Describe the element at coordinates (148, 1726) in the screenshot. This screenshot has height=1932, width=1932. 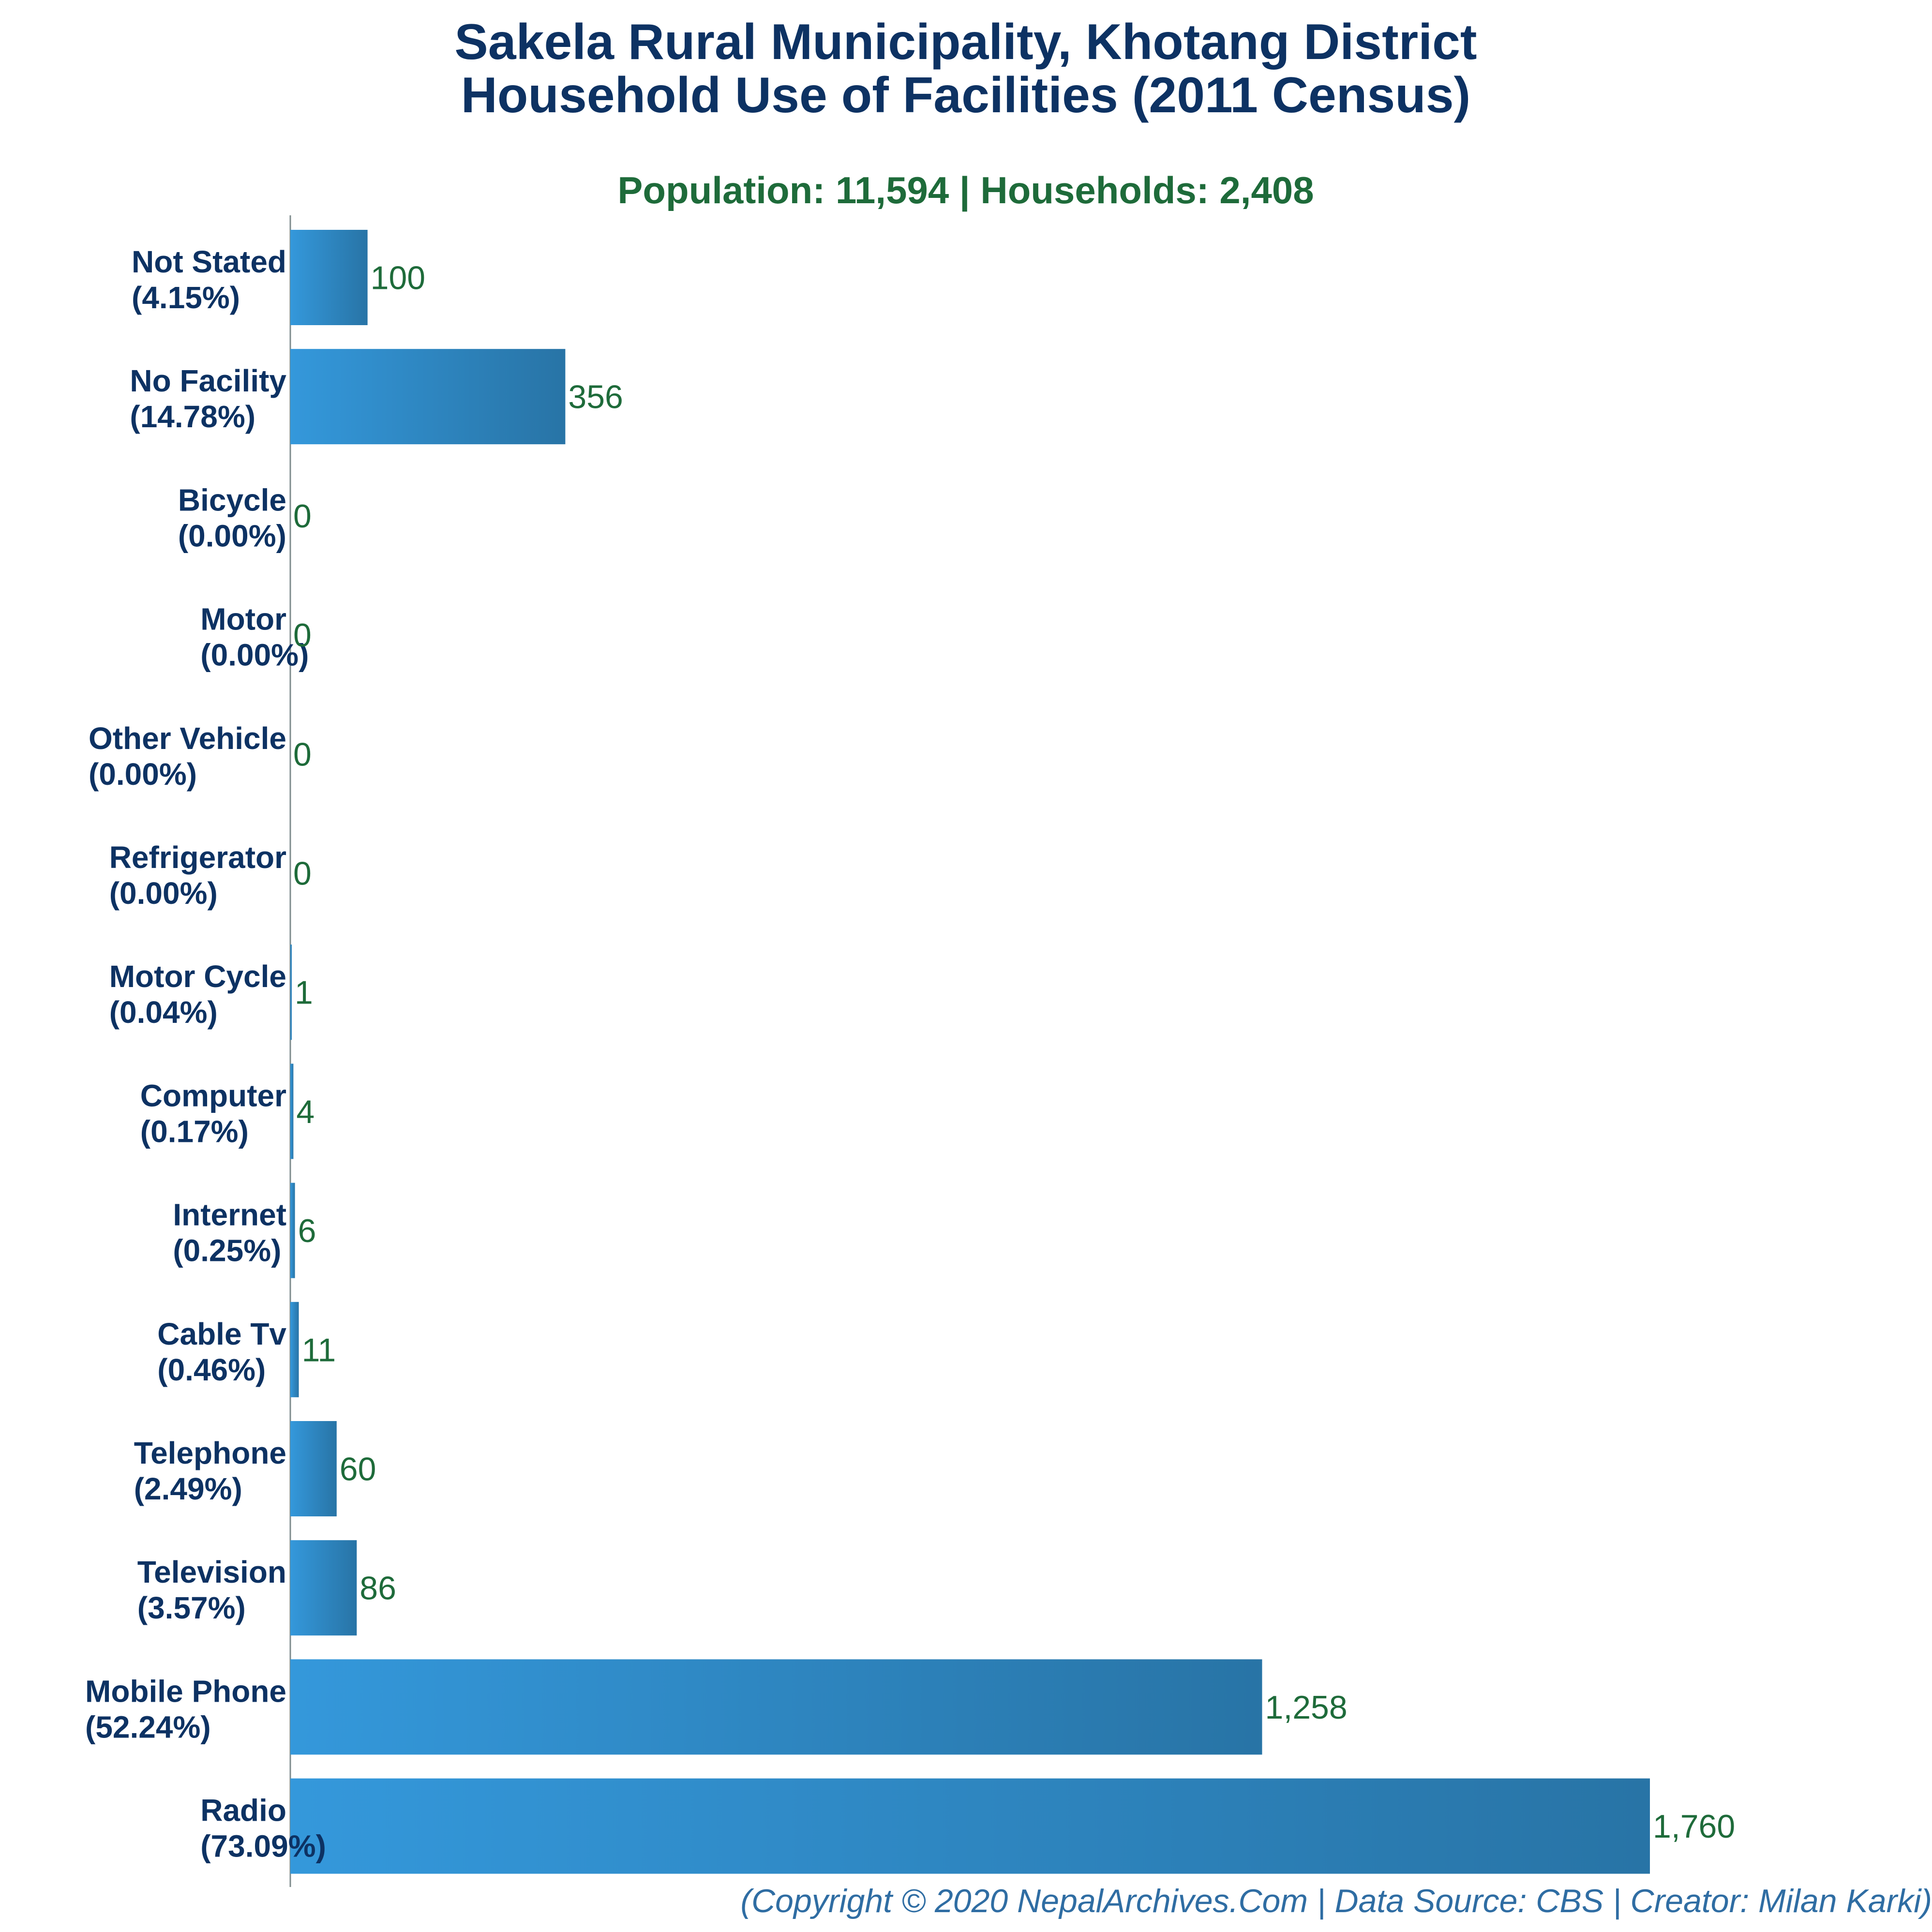
I see `category-percent: (52.24%)` at that location.